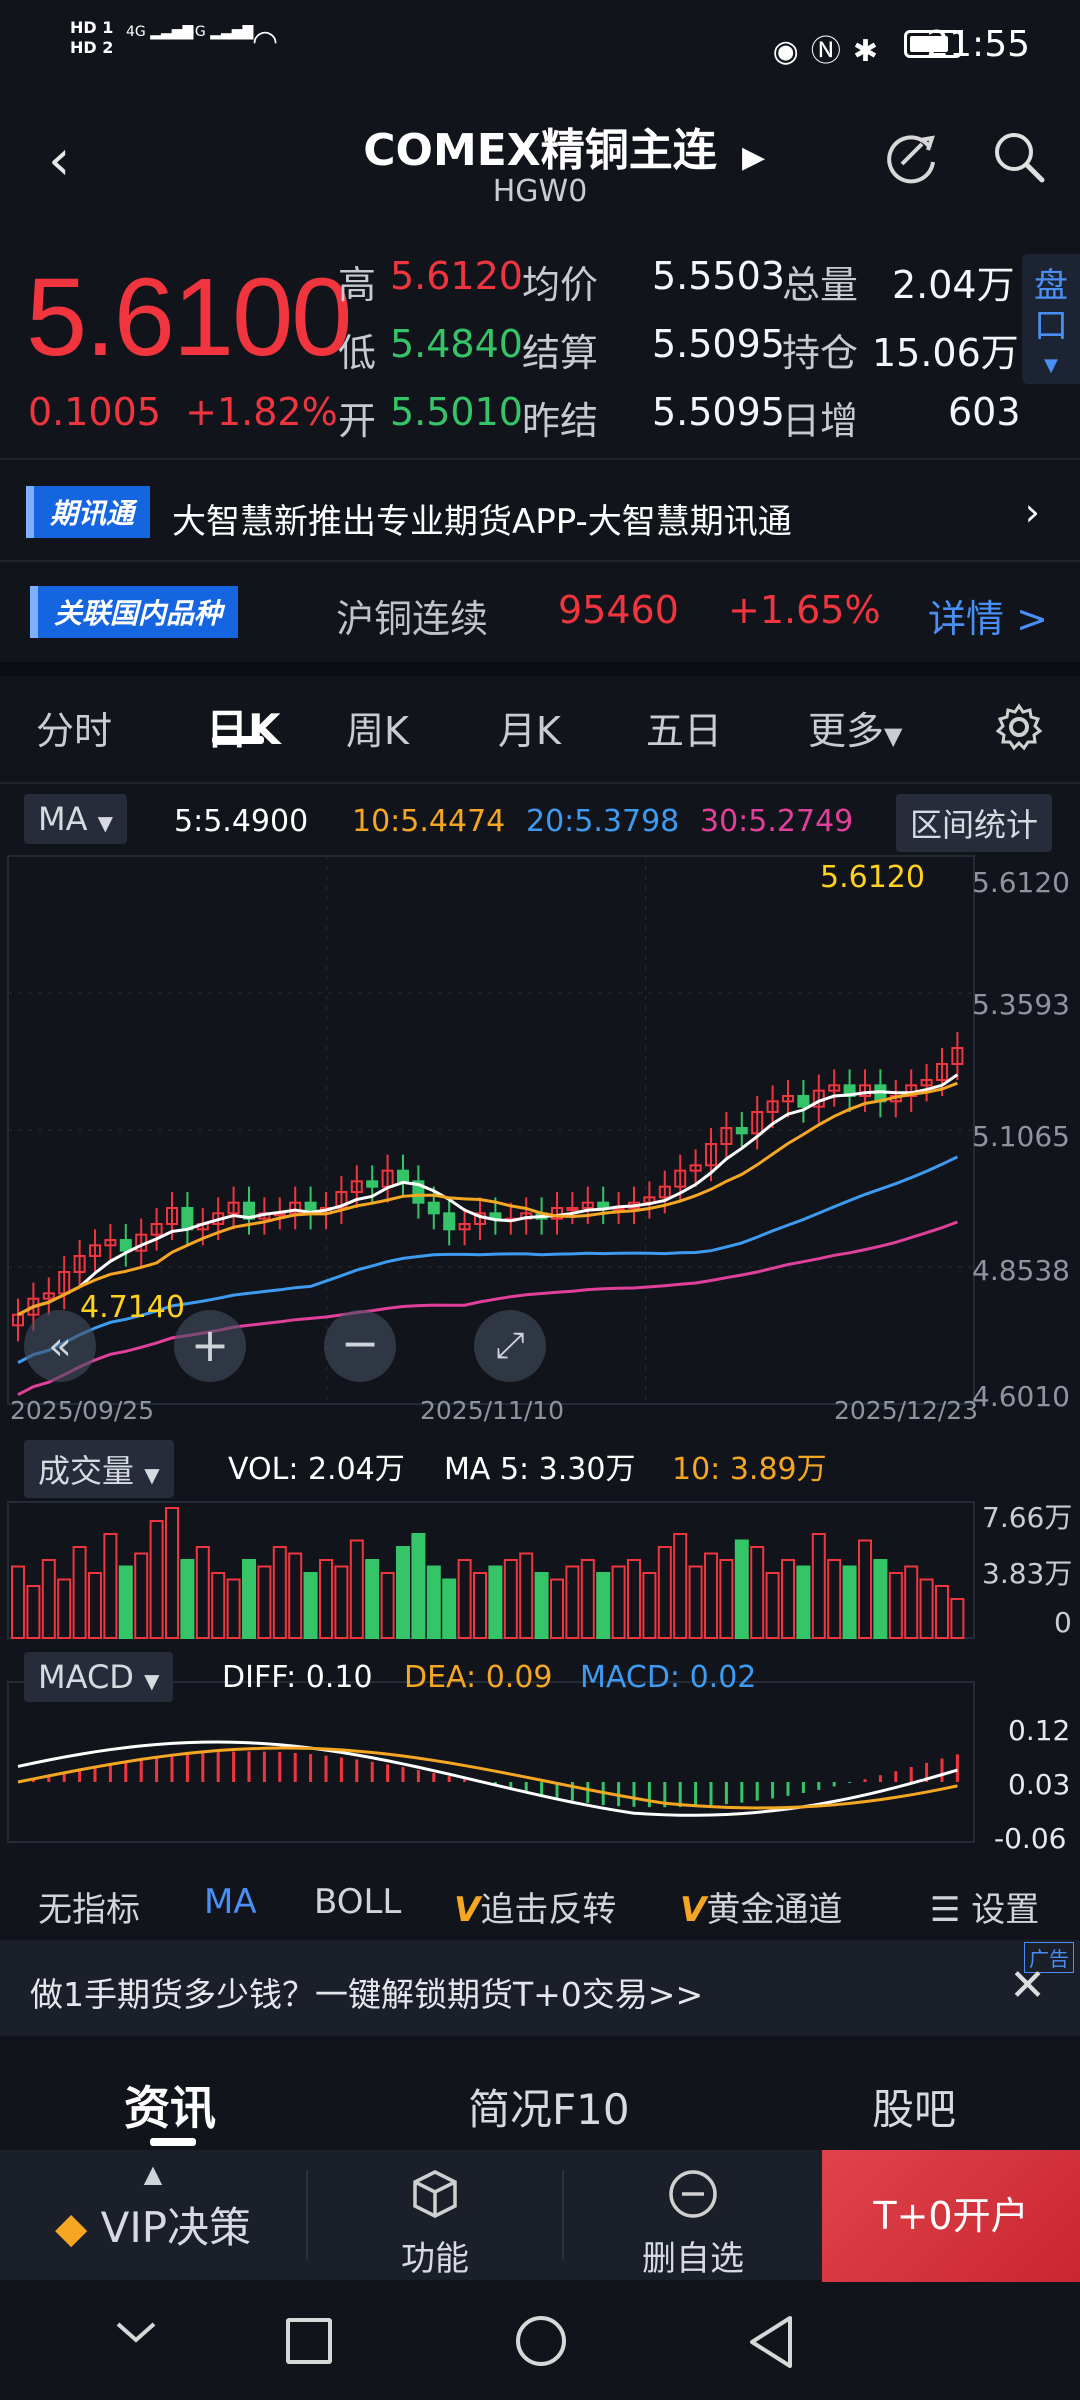 Image resolution: width=1080 pixels, height=2400 pixels. Describe the element at coordinates (488, 1195) in the screenshot. I see `ma5-line` at that location.